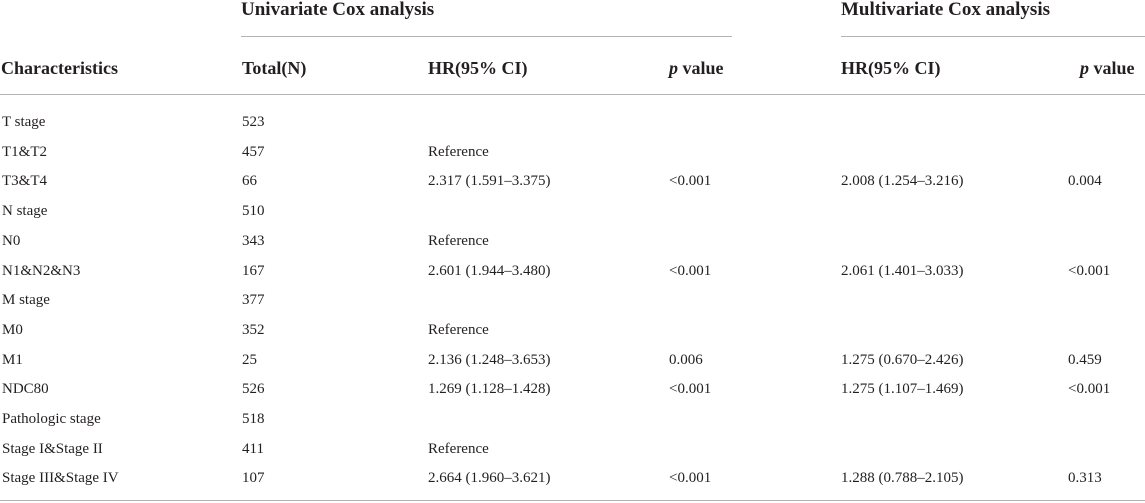 The width and height of the screenshot is (1145, 503). Describe the element at coordinates (686, 359) in the screenshot. I see `univariate-p-cell: 0.006` at that location.